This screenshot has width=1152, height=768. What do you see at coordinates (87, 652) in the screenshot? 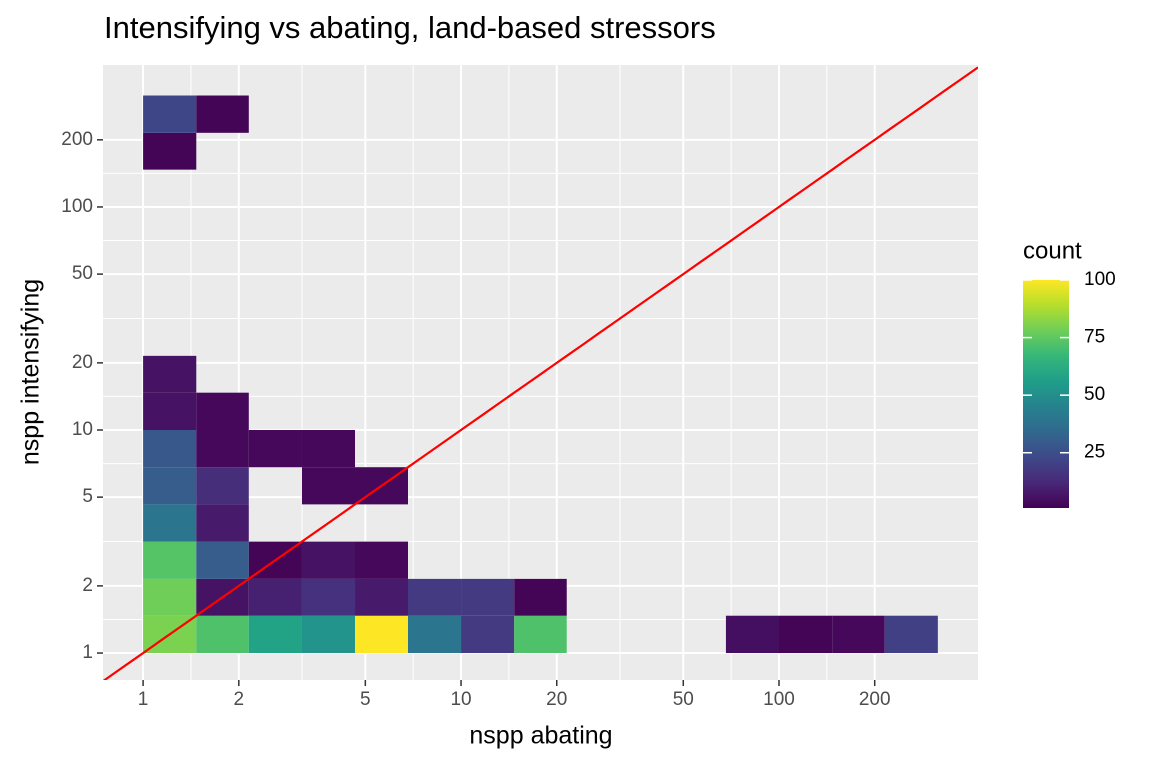
I see `y-tick-label: 1` at bounding box center [87, 652].